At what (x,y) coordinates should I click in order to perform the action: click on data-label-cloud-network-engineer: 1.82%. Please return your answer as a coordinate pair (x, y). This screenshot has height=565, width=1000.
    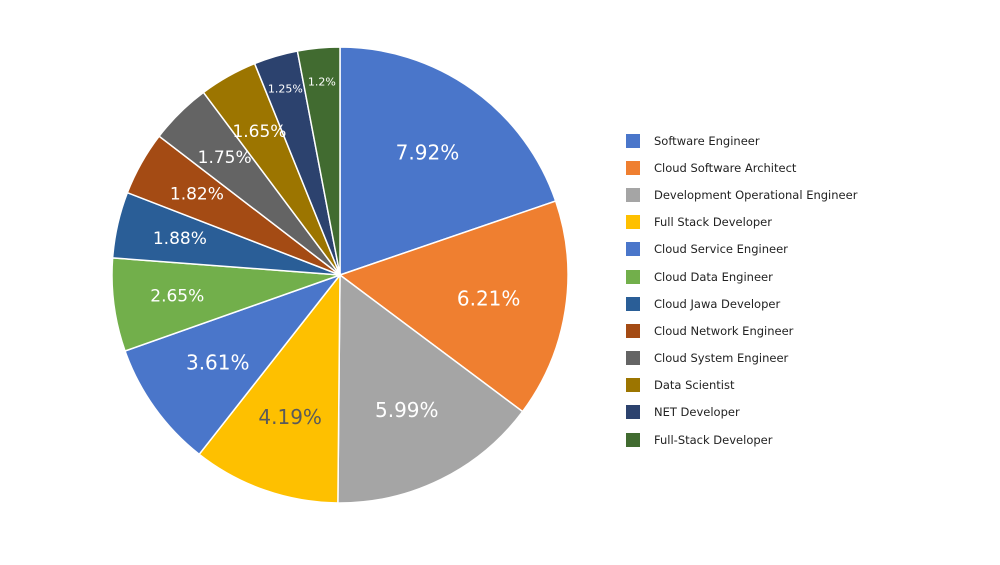
    Looking at the image, I should click on (197, 195).